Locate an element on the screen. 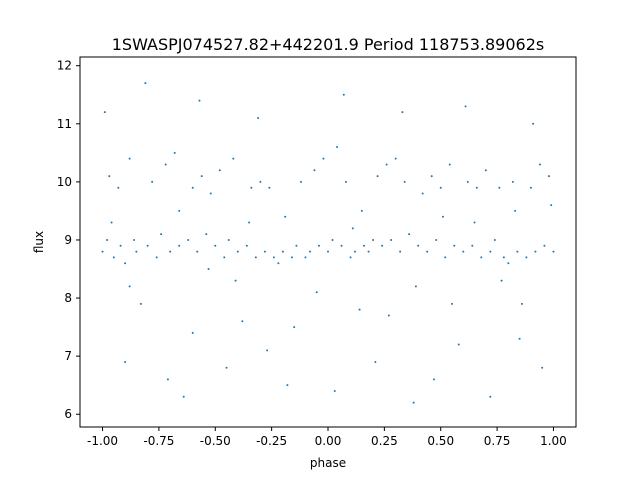  y-tick-label: 10 is located at coordinates (64, 182).